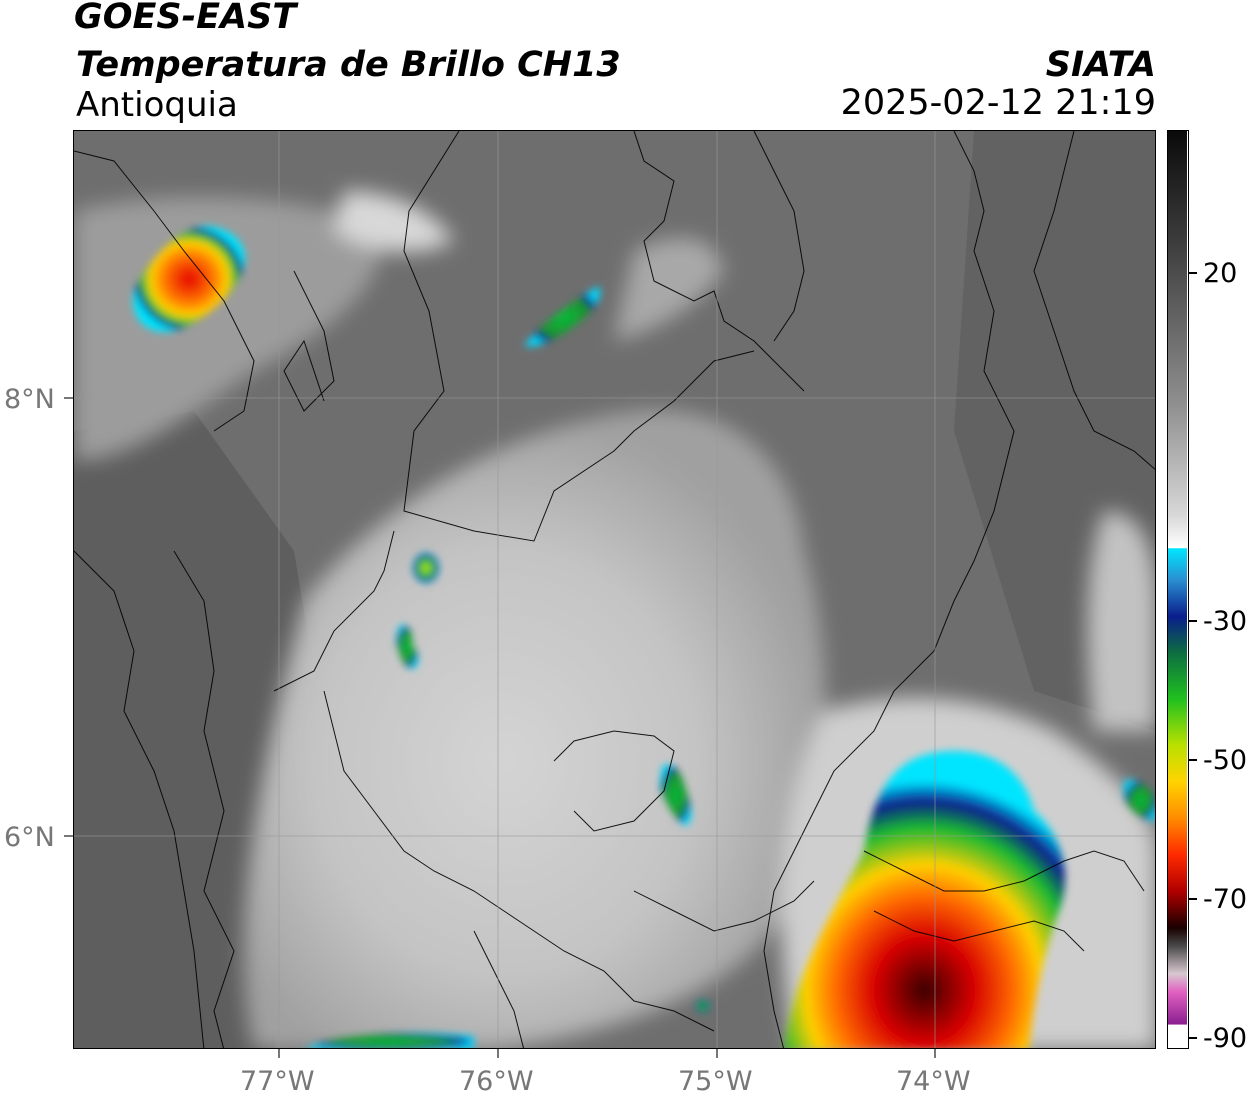  Describe the element at coordinates (1193, 1038) in the screenshot. I see `colorbar-tick-minus90` at that location.